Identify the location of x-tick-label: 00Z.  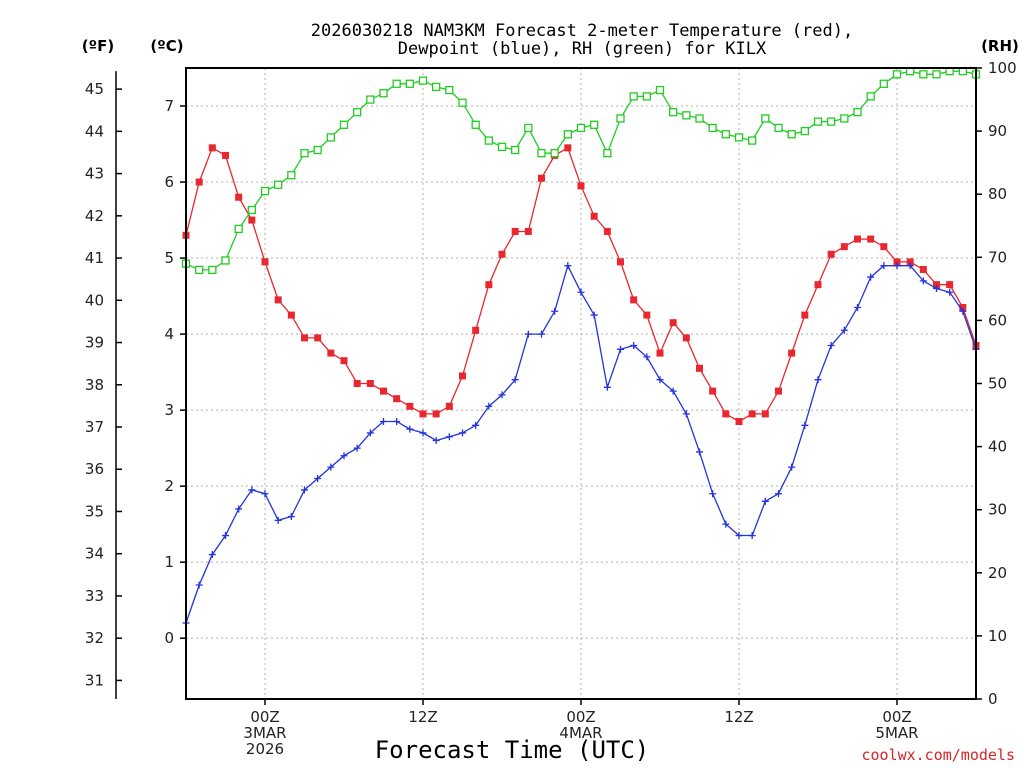
(896, 717).